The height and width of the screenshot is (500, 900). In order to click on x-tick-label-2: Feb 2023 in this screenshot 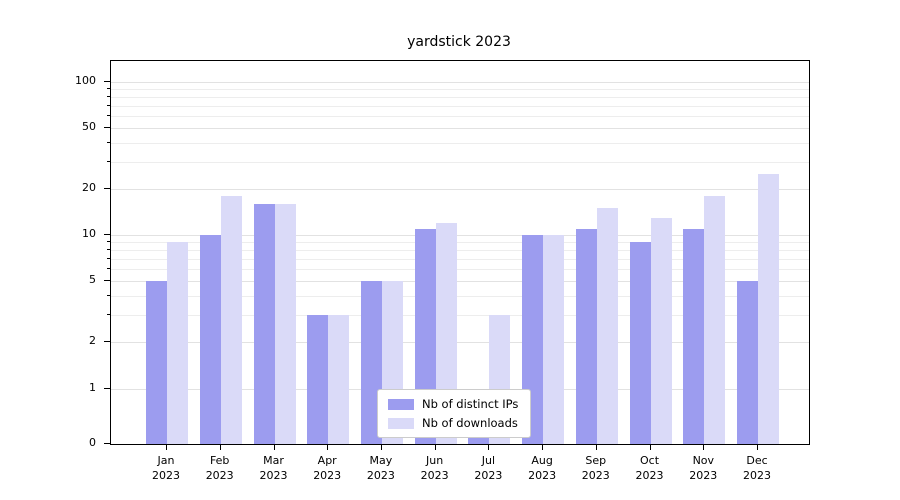, I will do `click(219, 468)`.